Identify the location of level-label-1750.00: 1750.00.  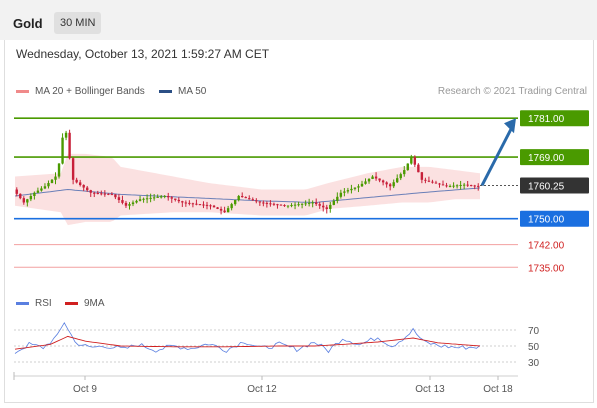
(554, 218).